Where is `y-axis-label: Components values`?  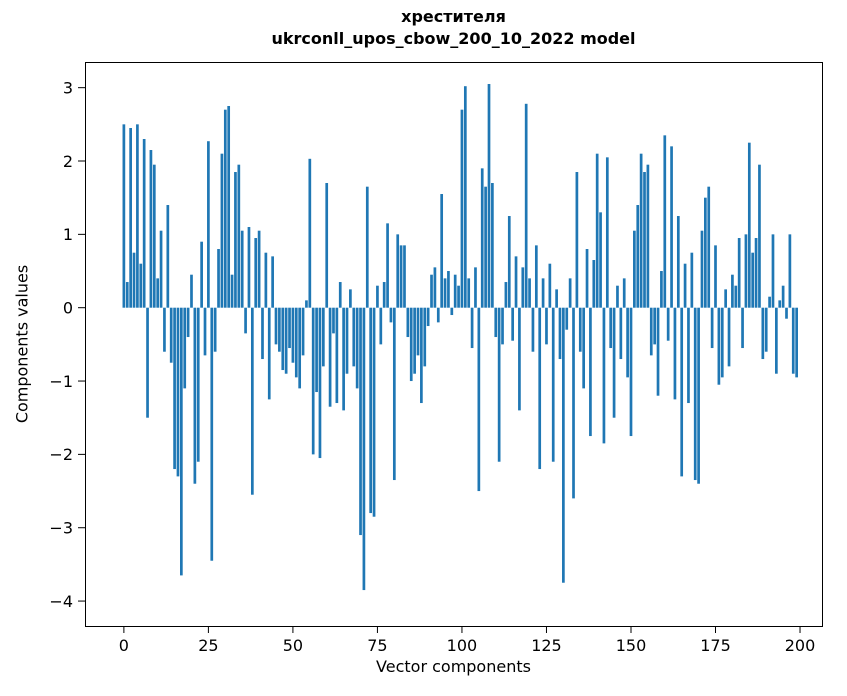 y-axis-label: Components values is located at coordinates (22, 344).